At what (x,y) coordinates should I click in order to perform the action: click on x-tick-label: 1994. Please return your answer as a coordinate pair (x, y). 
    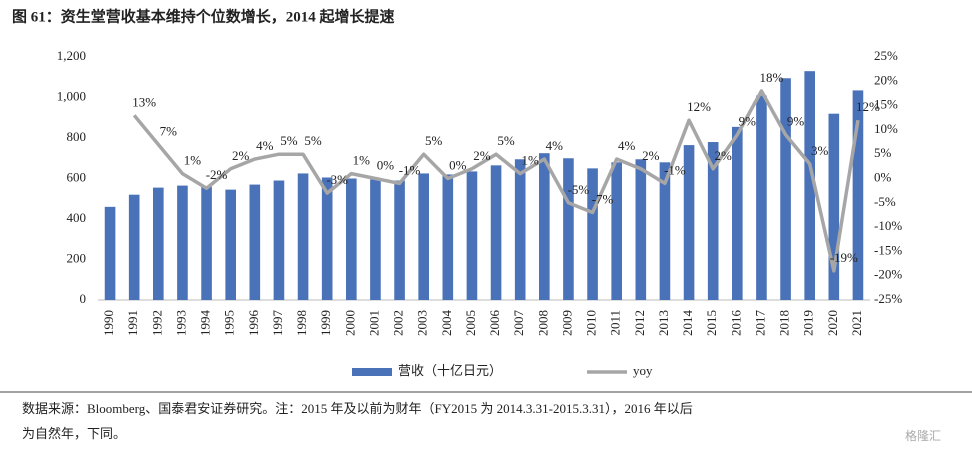
    Looking at the image, I should click on (205, 323).